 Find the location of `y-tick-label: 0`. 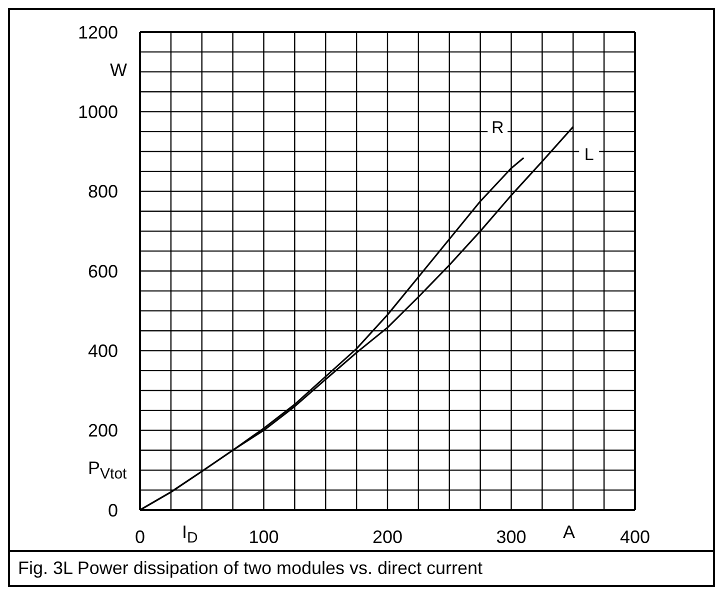

y-tick-label: 0 is located at coordinates (113, 510).